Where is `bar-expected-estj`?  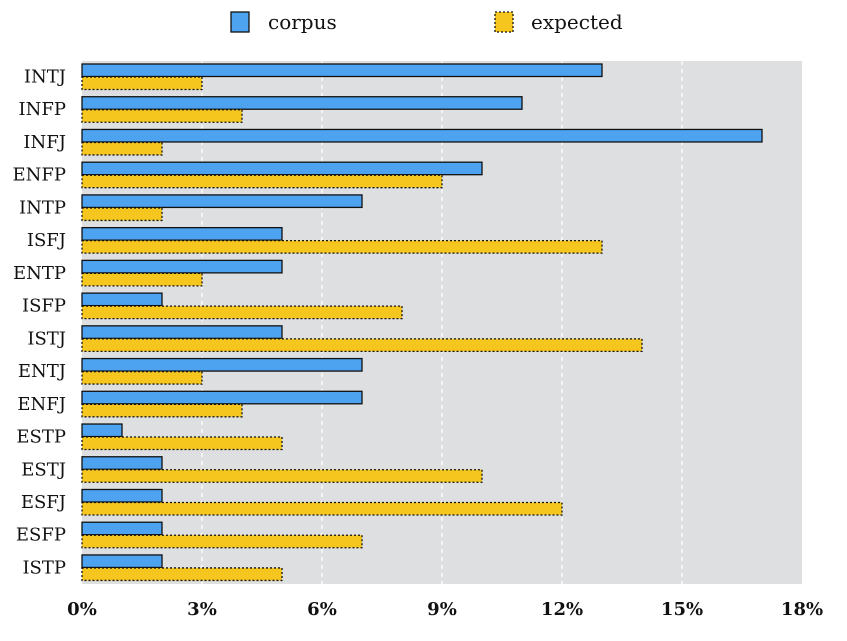 bar-expected-estj is located at coordinates (282, 476).